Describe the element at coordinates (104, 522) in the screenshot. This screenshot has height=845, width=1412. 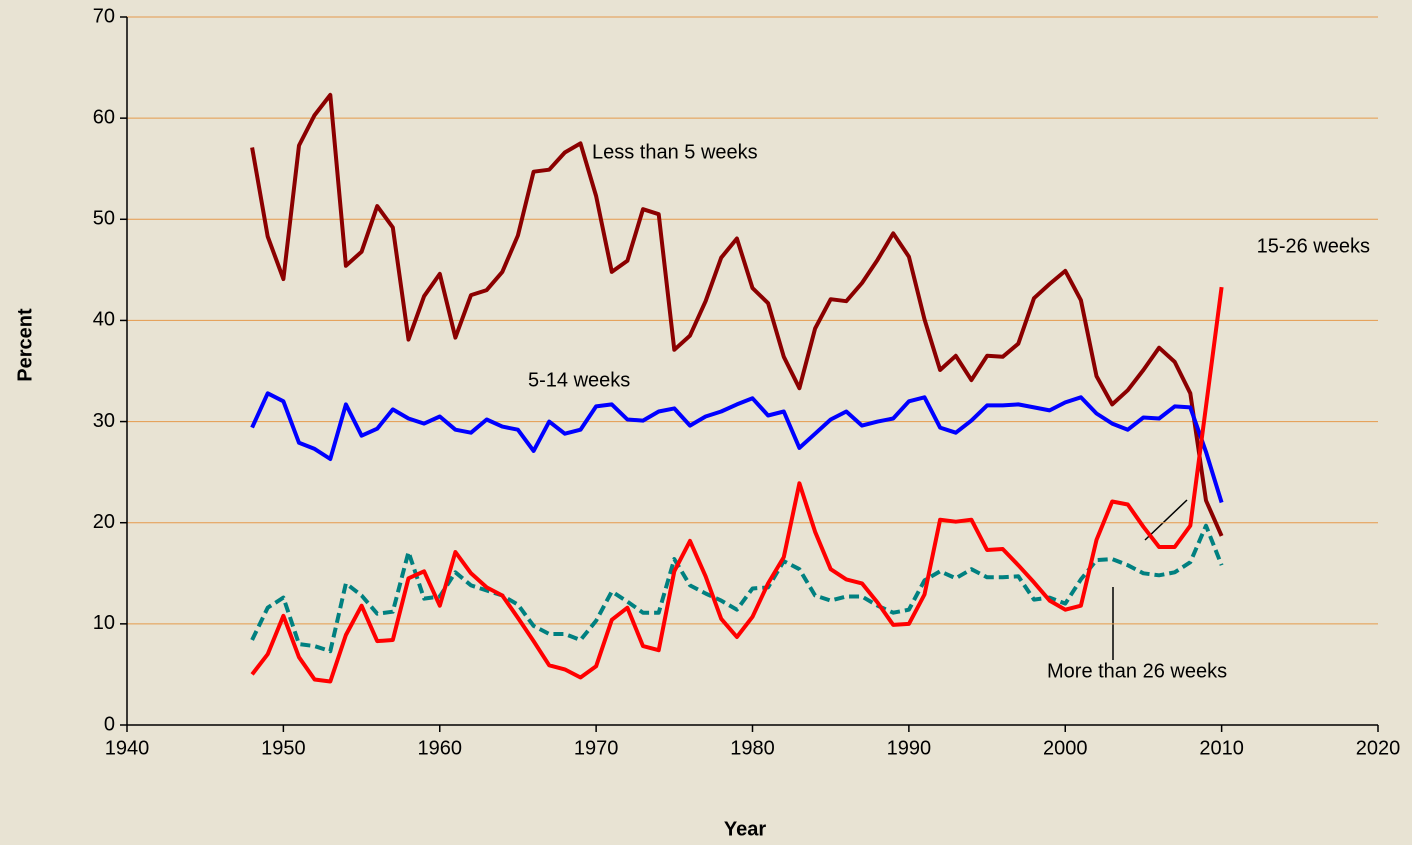
I see `y-tick-label: 20` at that location.